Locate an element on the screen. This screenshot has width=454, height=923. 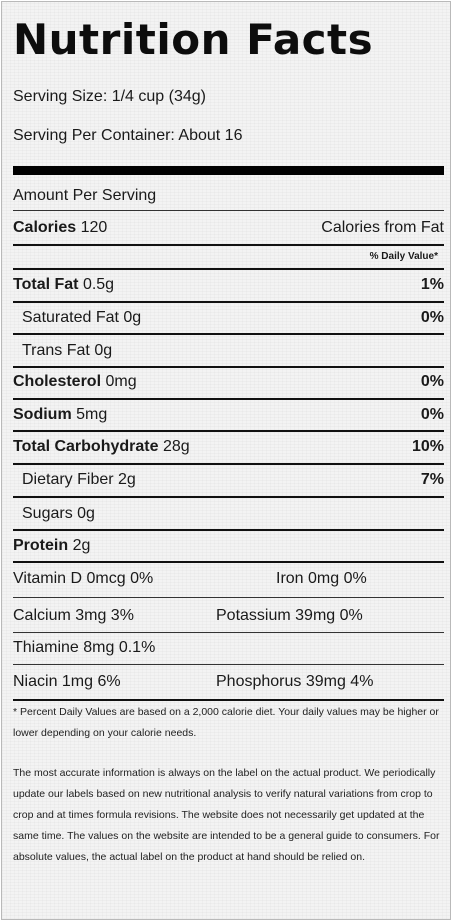
vitamin-left: Thiamine 8mg 0.1% is located at coordinates (84, 647).